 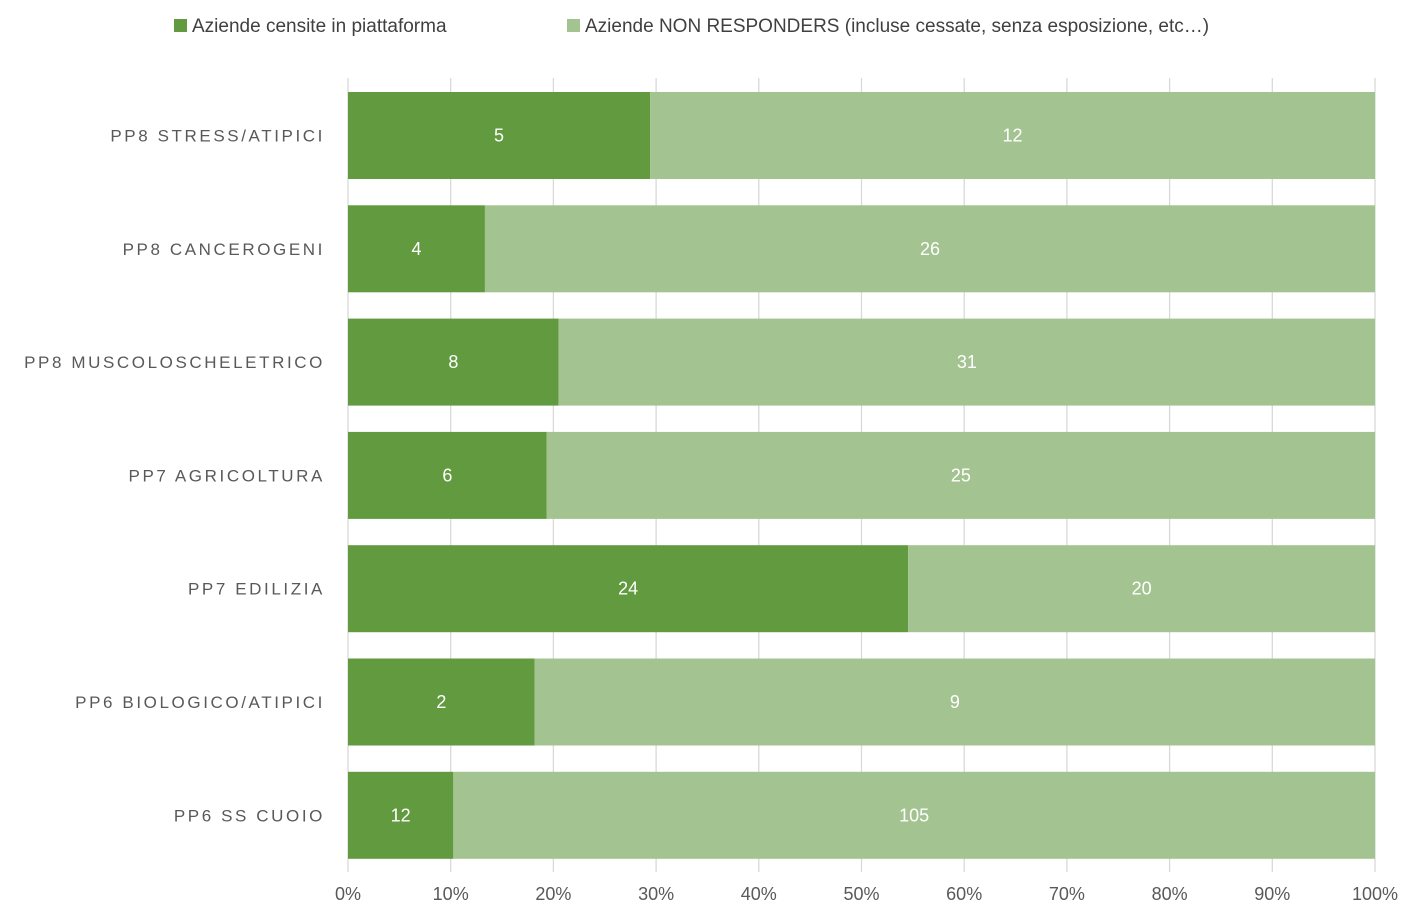 I want to click on data-label: 105, so click(x=914, y=815).